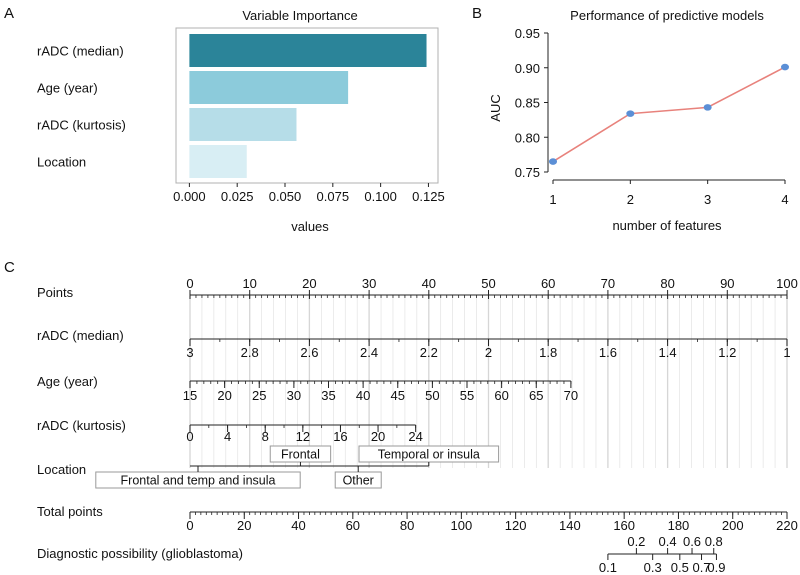  Describe the element at coordinates (61, 469) in the screenshot. I see `nomogram-row-label: Location` at that location.